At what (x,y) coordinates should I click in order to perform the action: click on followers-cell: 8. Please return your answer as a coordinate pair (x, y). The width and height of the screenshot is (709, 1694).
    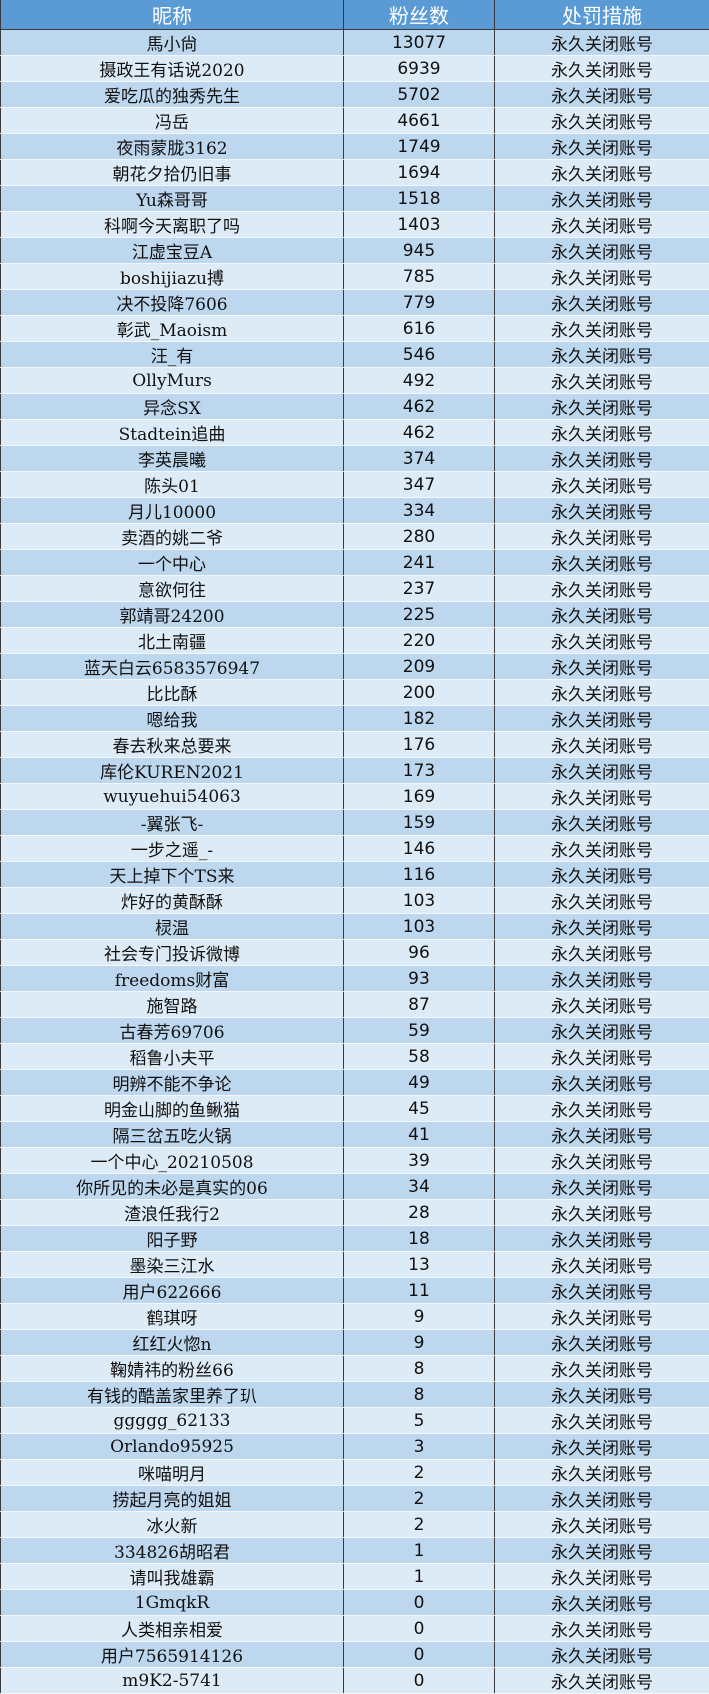
    Looking at the image, I should click on (419, 1369).